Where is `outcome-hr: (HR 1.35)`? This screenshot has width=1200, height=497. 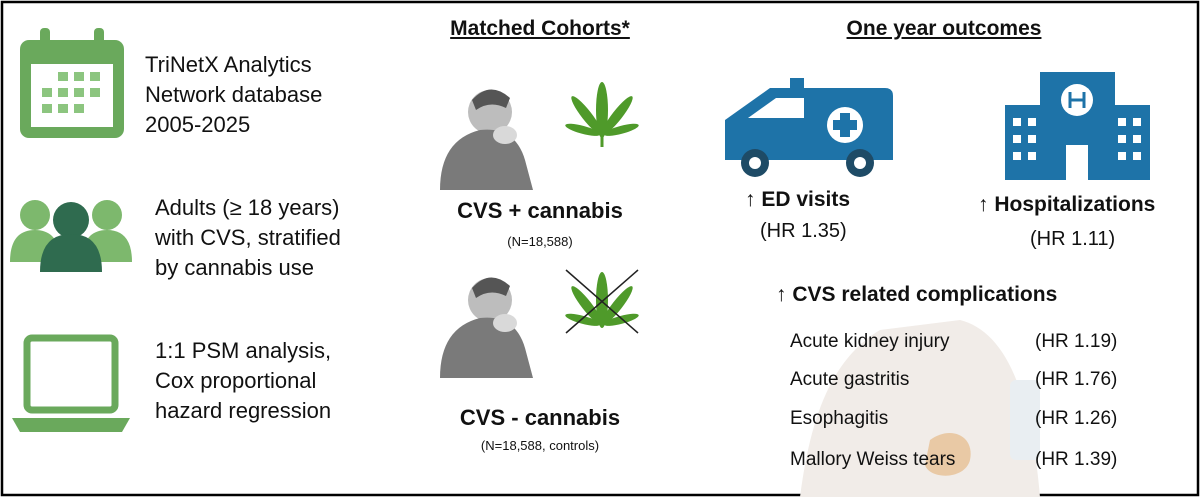
outcome-hr: (HR 1.35) is located at coordinates (803, 231).